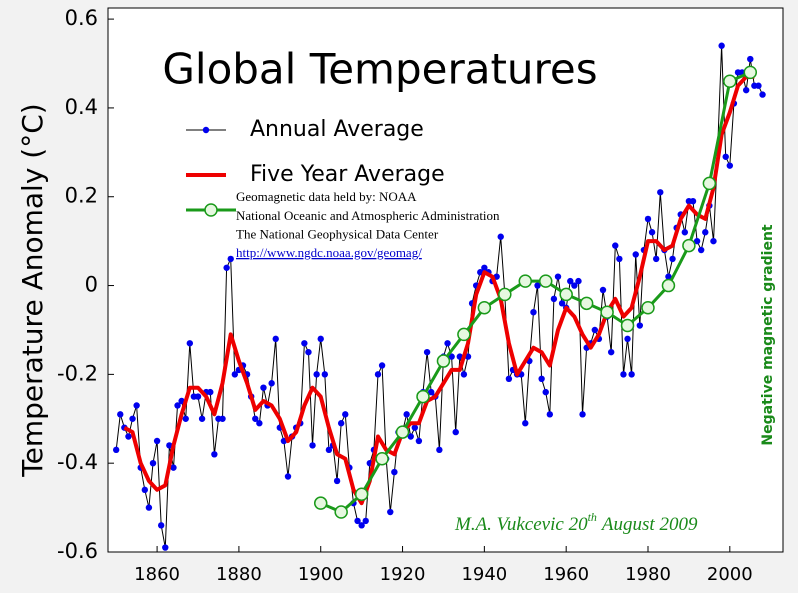 This screenshot has height=593, width=798. What do you see at coordinates (157, 574) in the screenshot?
I see `x-tick-label: 1860` at bounding box center [157, 574].